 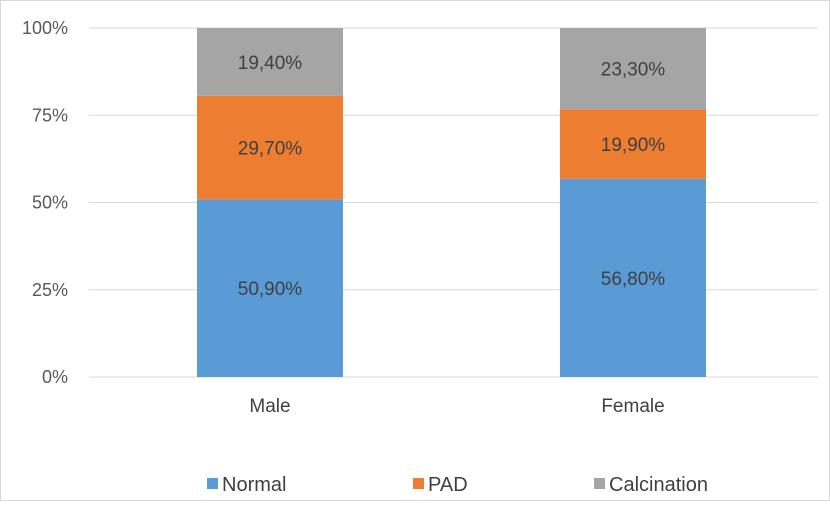 What do you see at coordinates (658, 485) in the screenshot?
I see `legend-label: Calcination` at bounding box center [658, 485].